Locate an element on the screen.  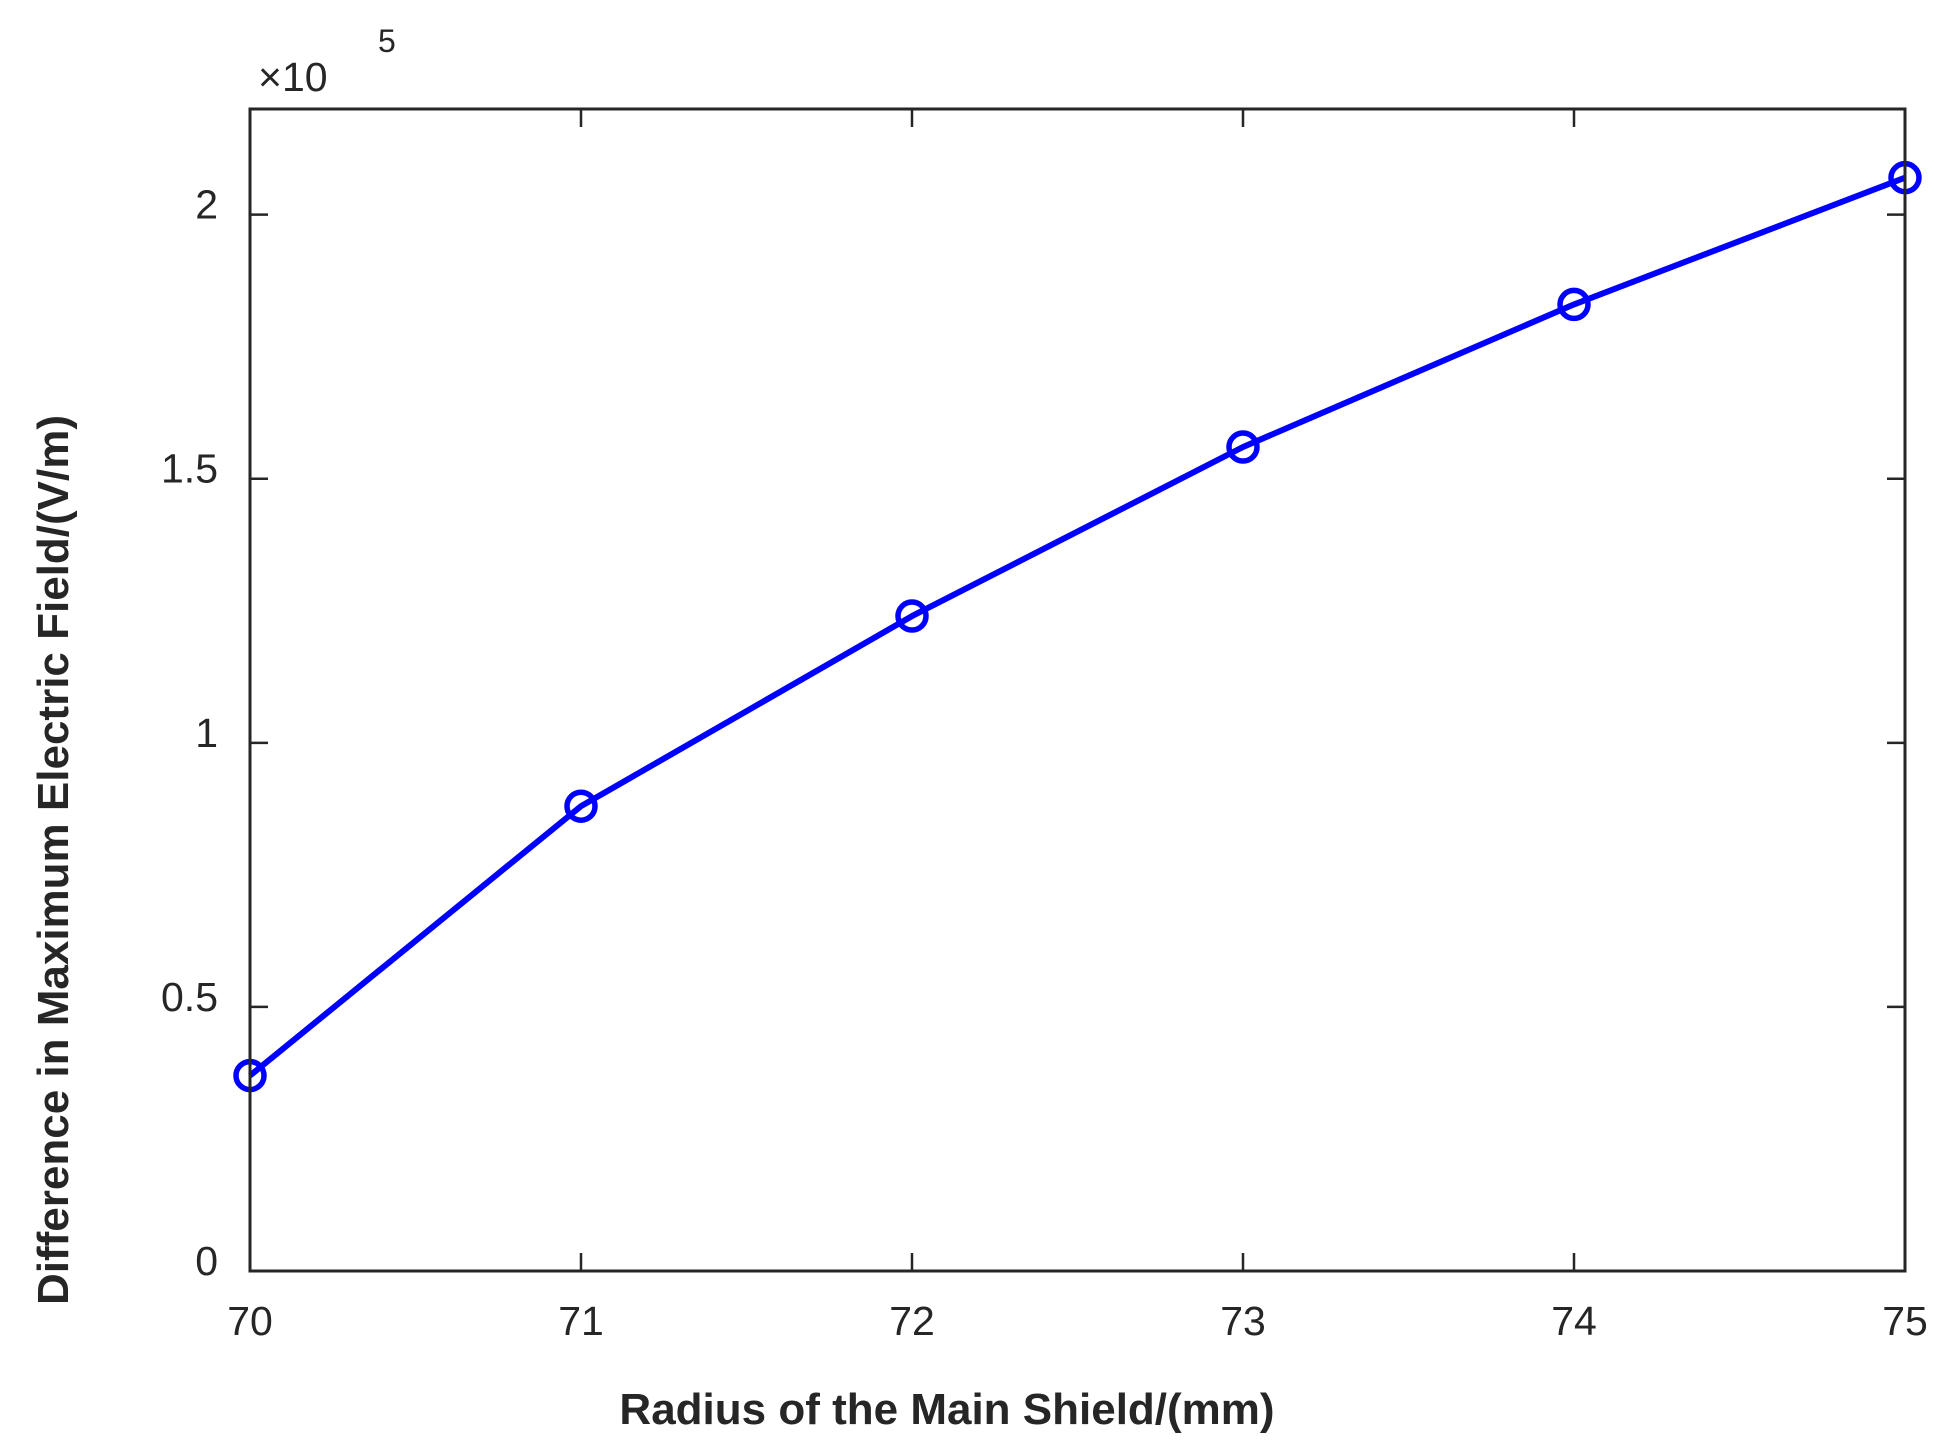
y-exponent-base: ×10 is located at coordinates (293, 77).